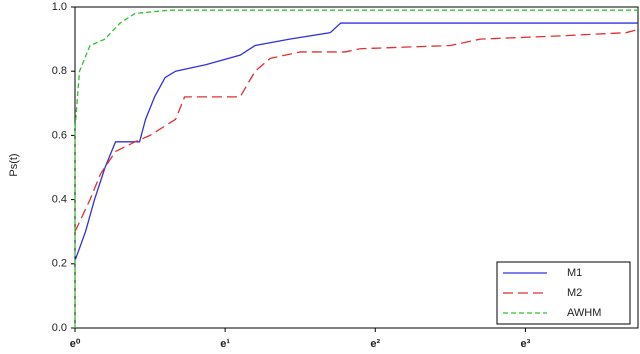 The image size is (640, 354). Describe the element at coordinates (563, 293) in the screenshot. I see `legend-box` at that location.